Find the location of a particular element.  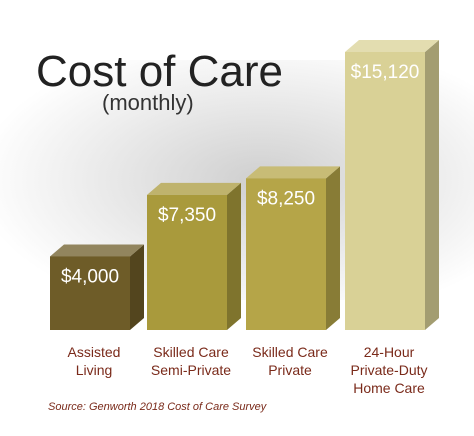

chart-title: Cost of Care is located at coordinates (159, 71).